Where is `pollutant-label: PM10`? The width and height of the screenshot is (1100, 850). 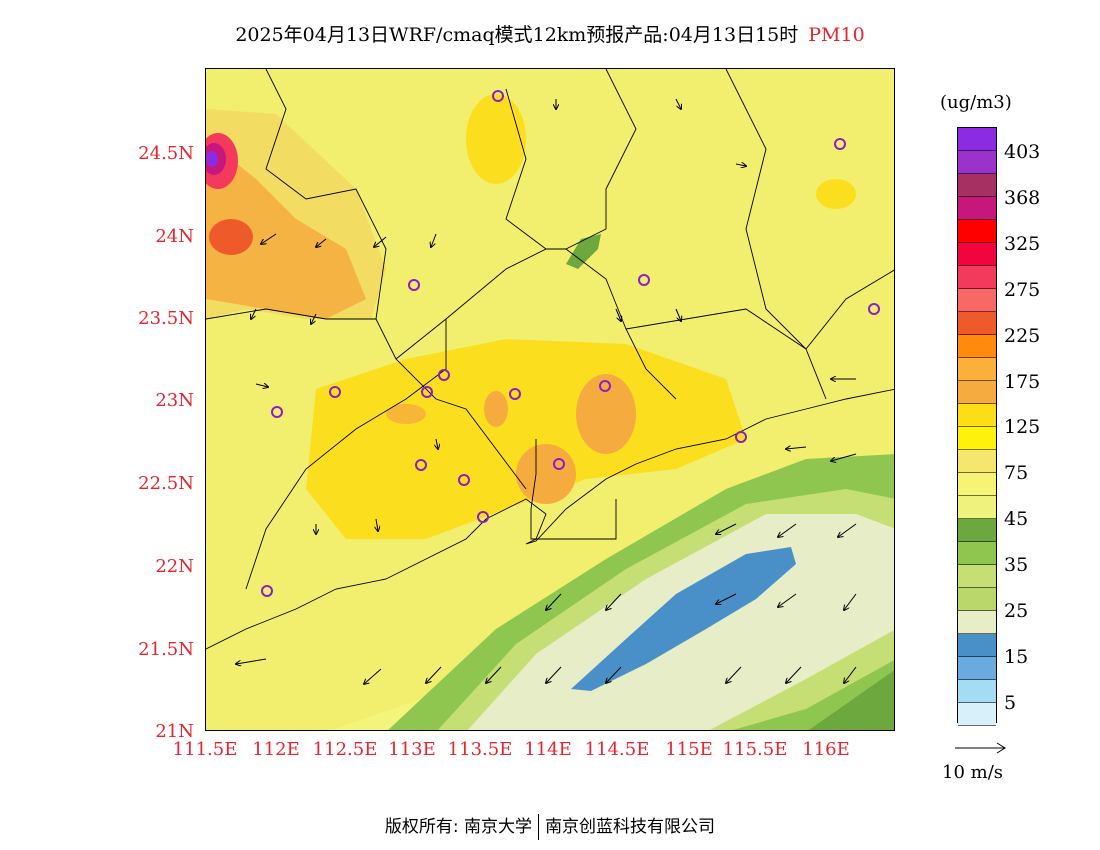 pollutant-label: PM10 is located at coordinates (836, 35).